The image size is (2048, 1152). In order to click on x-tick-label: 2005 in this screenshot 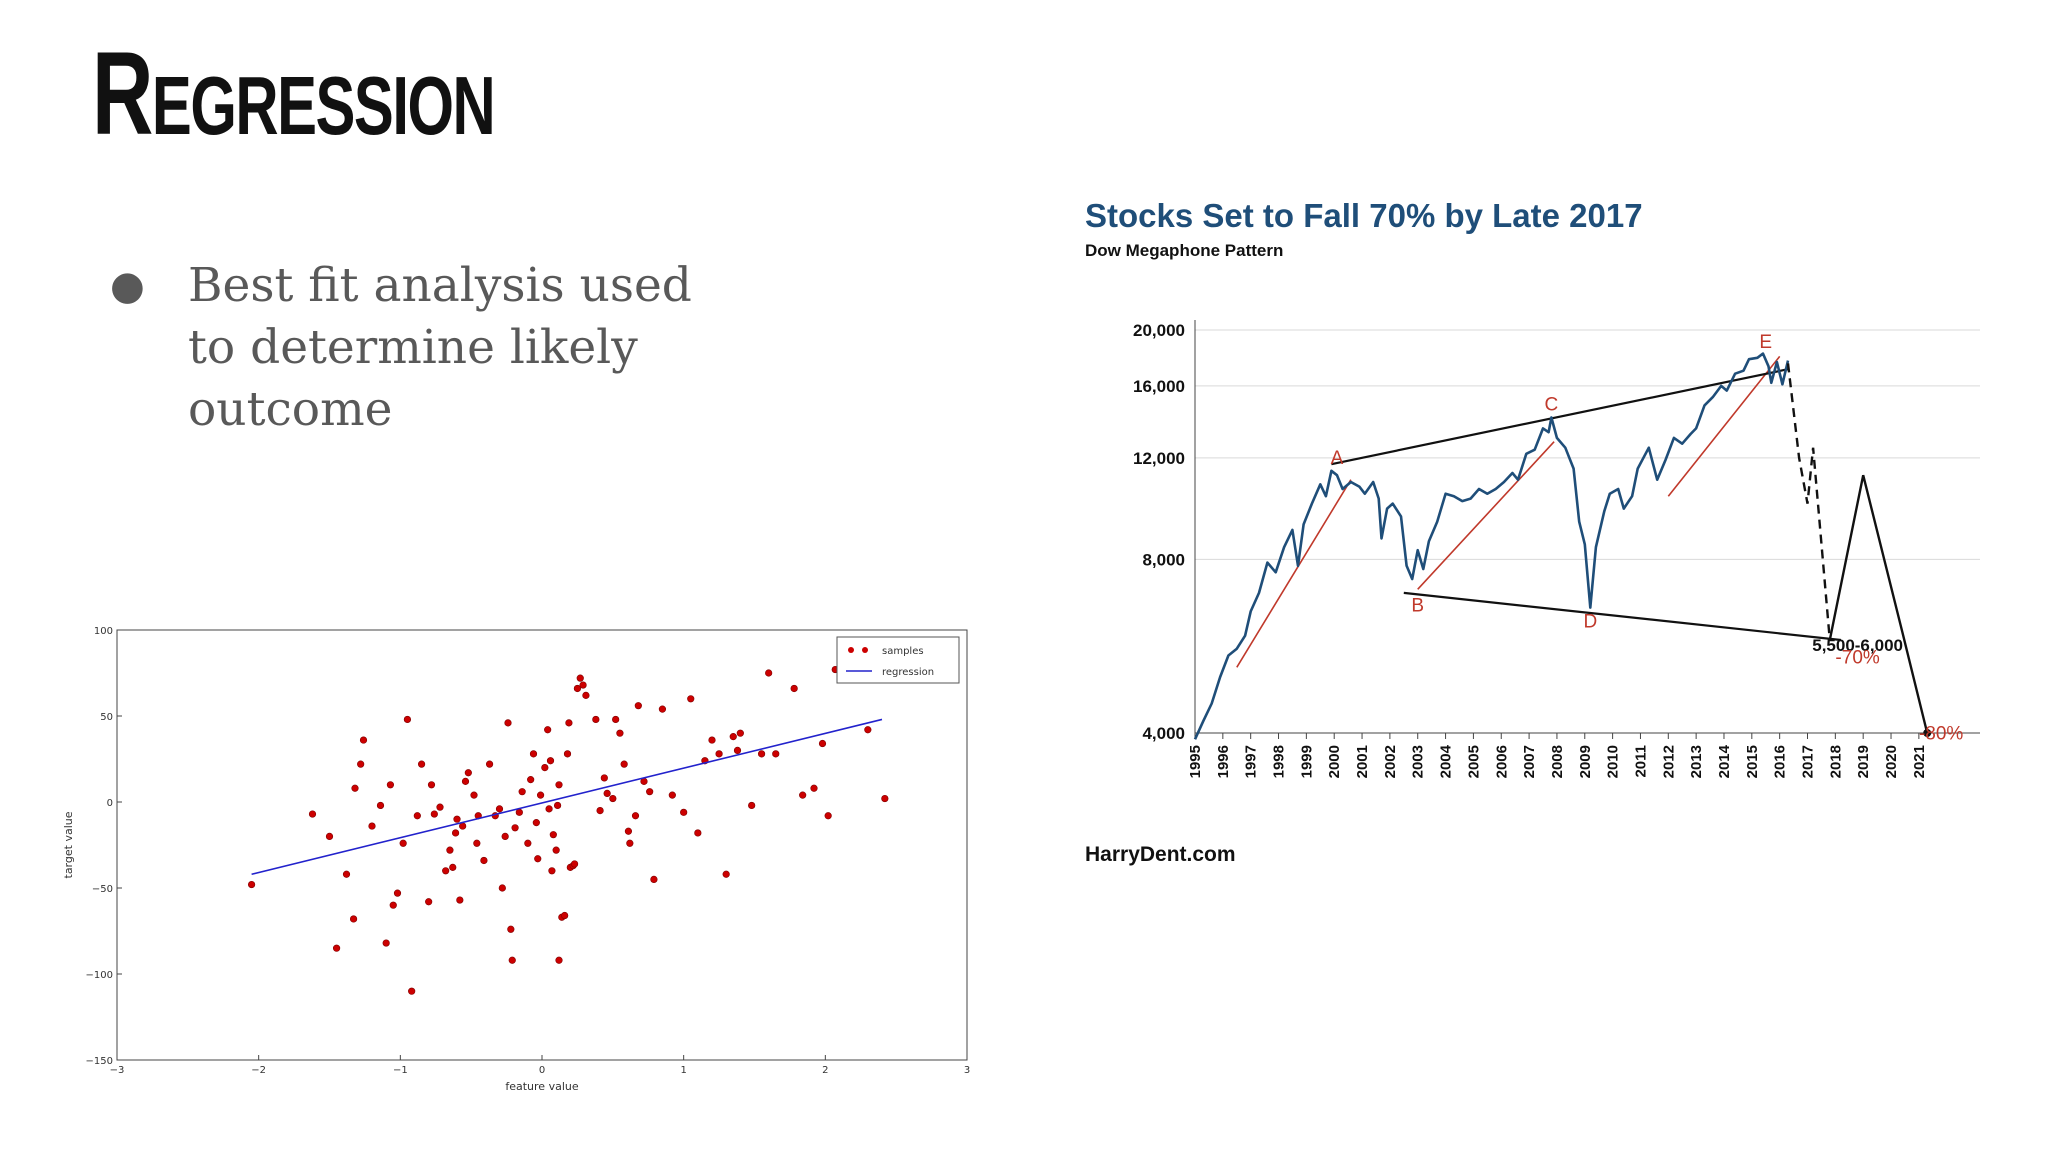, I will do `click(1473, 761)`.